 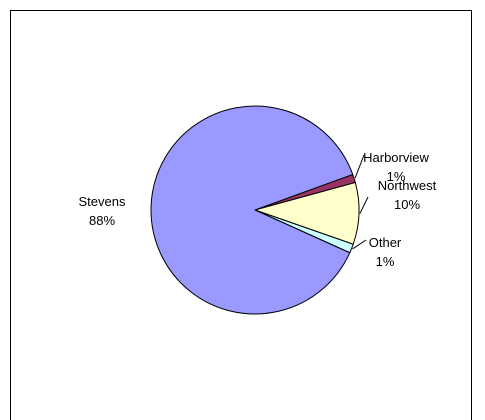 What do you see at coordinates (364, 205) in the screenshot?
I see `leader-line-northwest` at bounding box center [364, 205].